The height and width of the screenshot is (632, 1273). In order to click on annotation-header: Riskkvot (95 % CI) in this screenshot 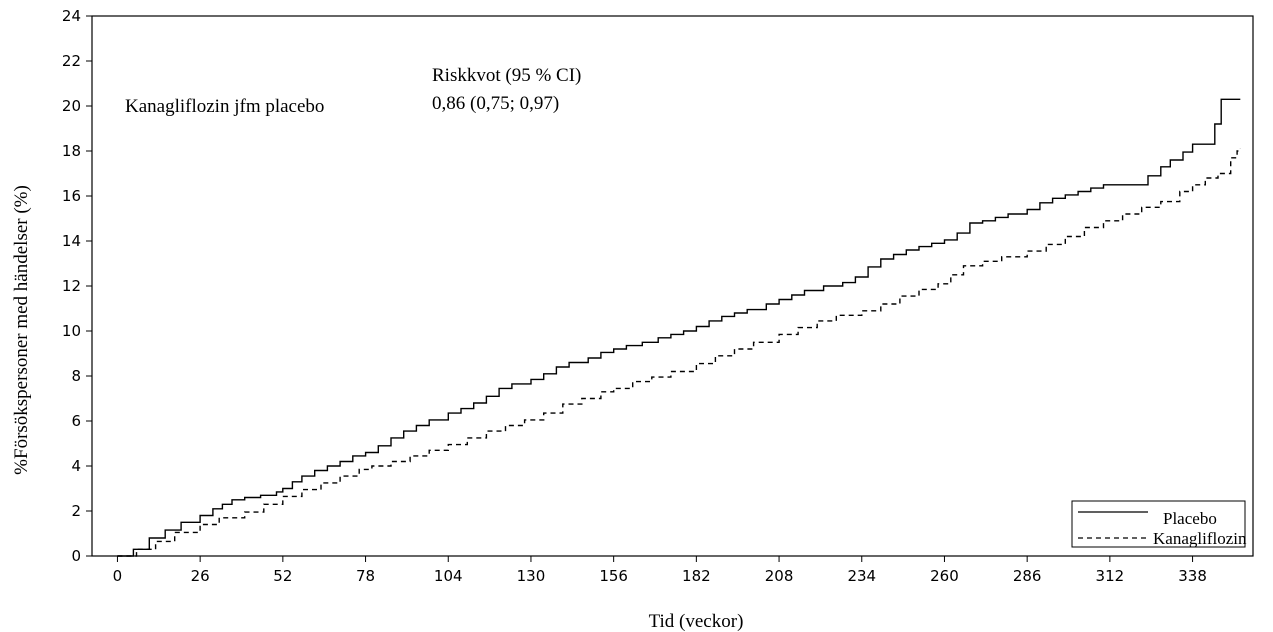, I will do `click(506, 75)`.